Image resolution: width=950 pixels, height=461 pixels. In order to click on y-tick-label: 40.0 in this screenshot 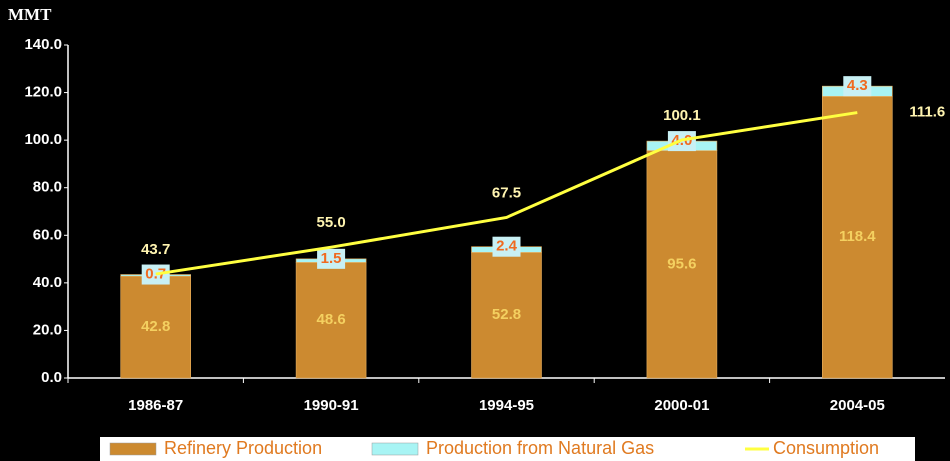, I will do `click(47, 282)`.